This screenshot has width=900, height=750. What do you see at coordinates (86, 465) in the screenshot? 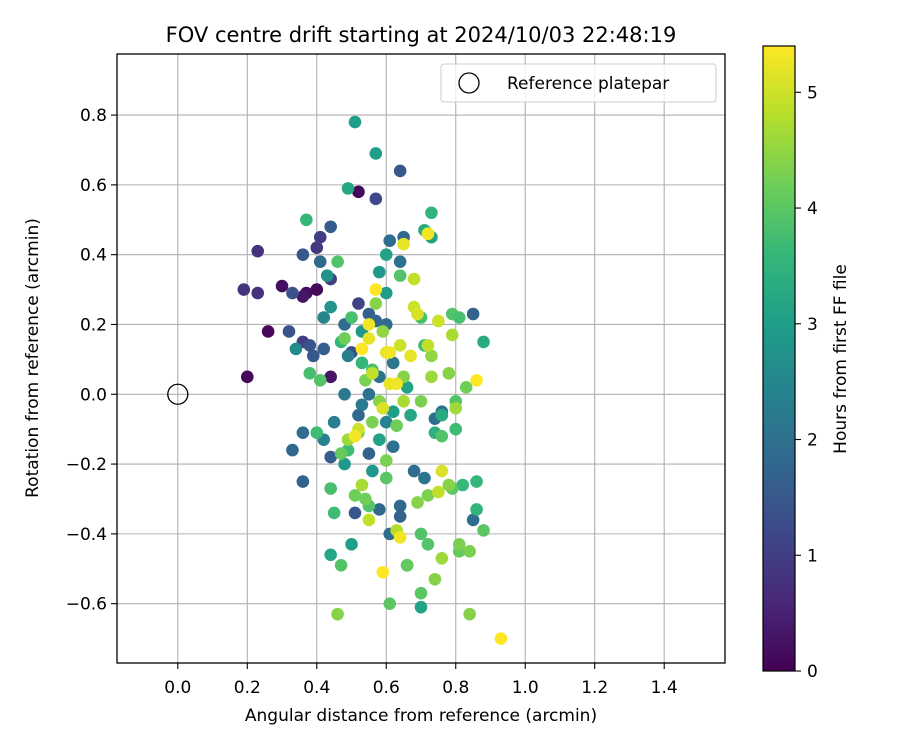
I see `y-tick-label: −0.2` at bounding box center [86, 465].